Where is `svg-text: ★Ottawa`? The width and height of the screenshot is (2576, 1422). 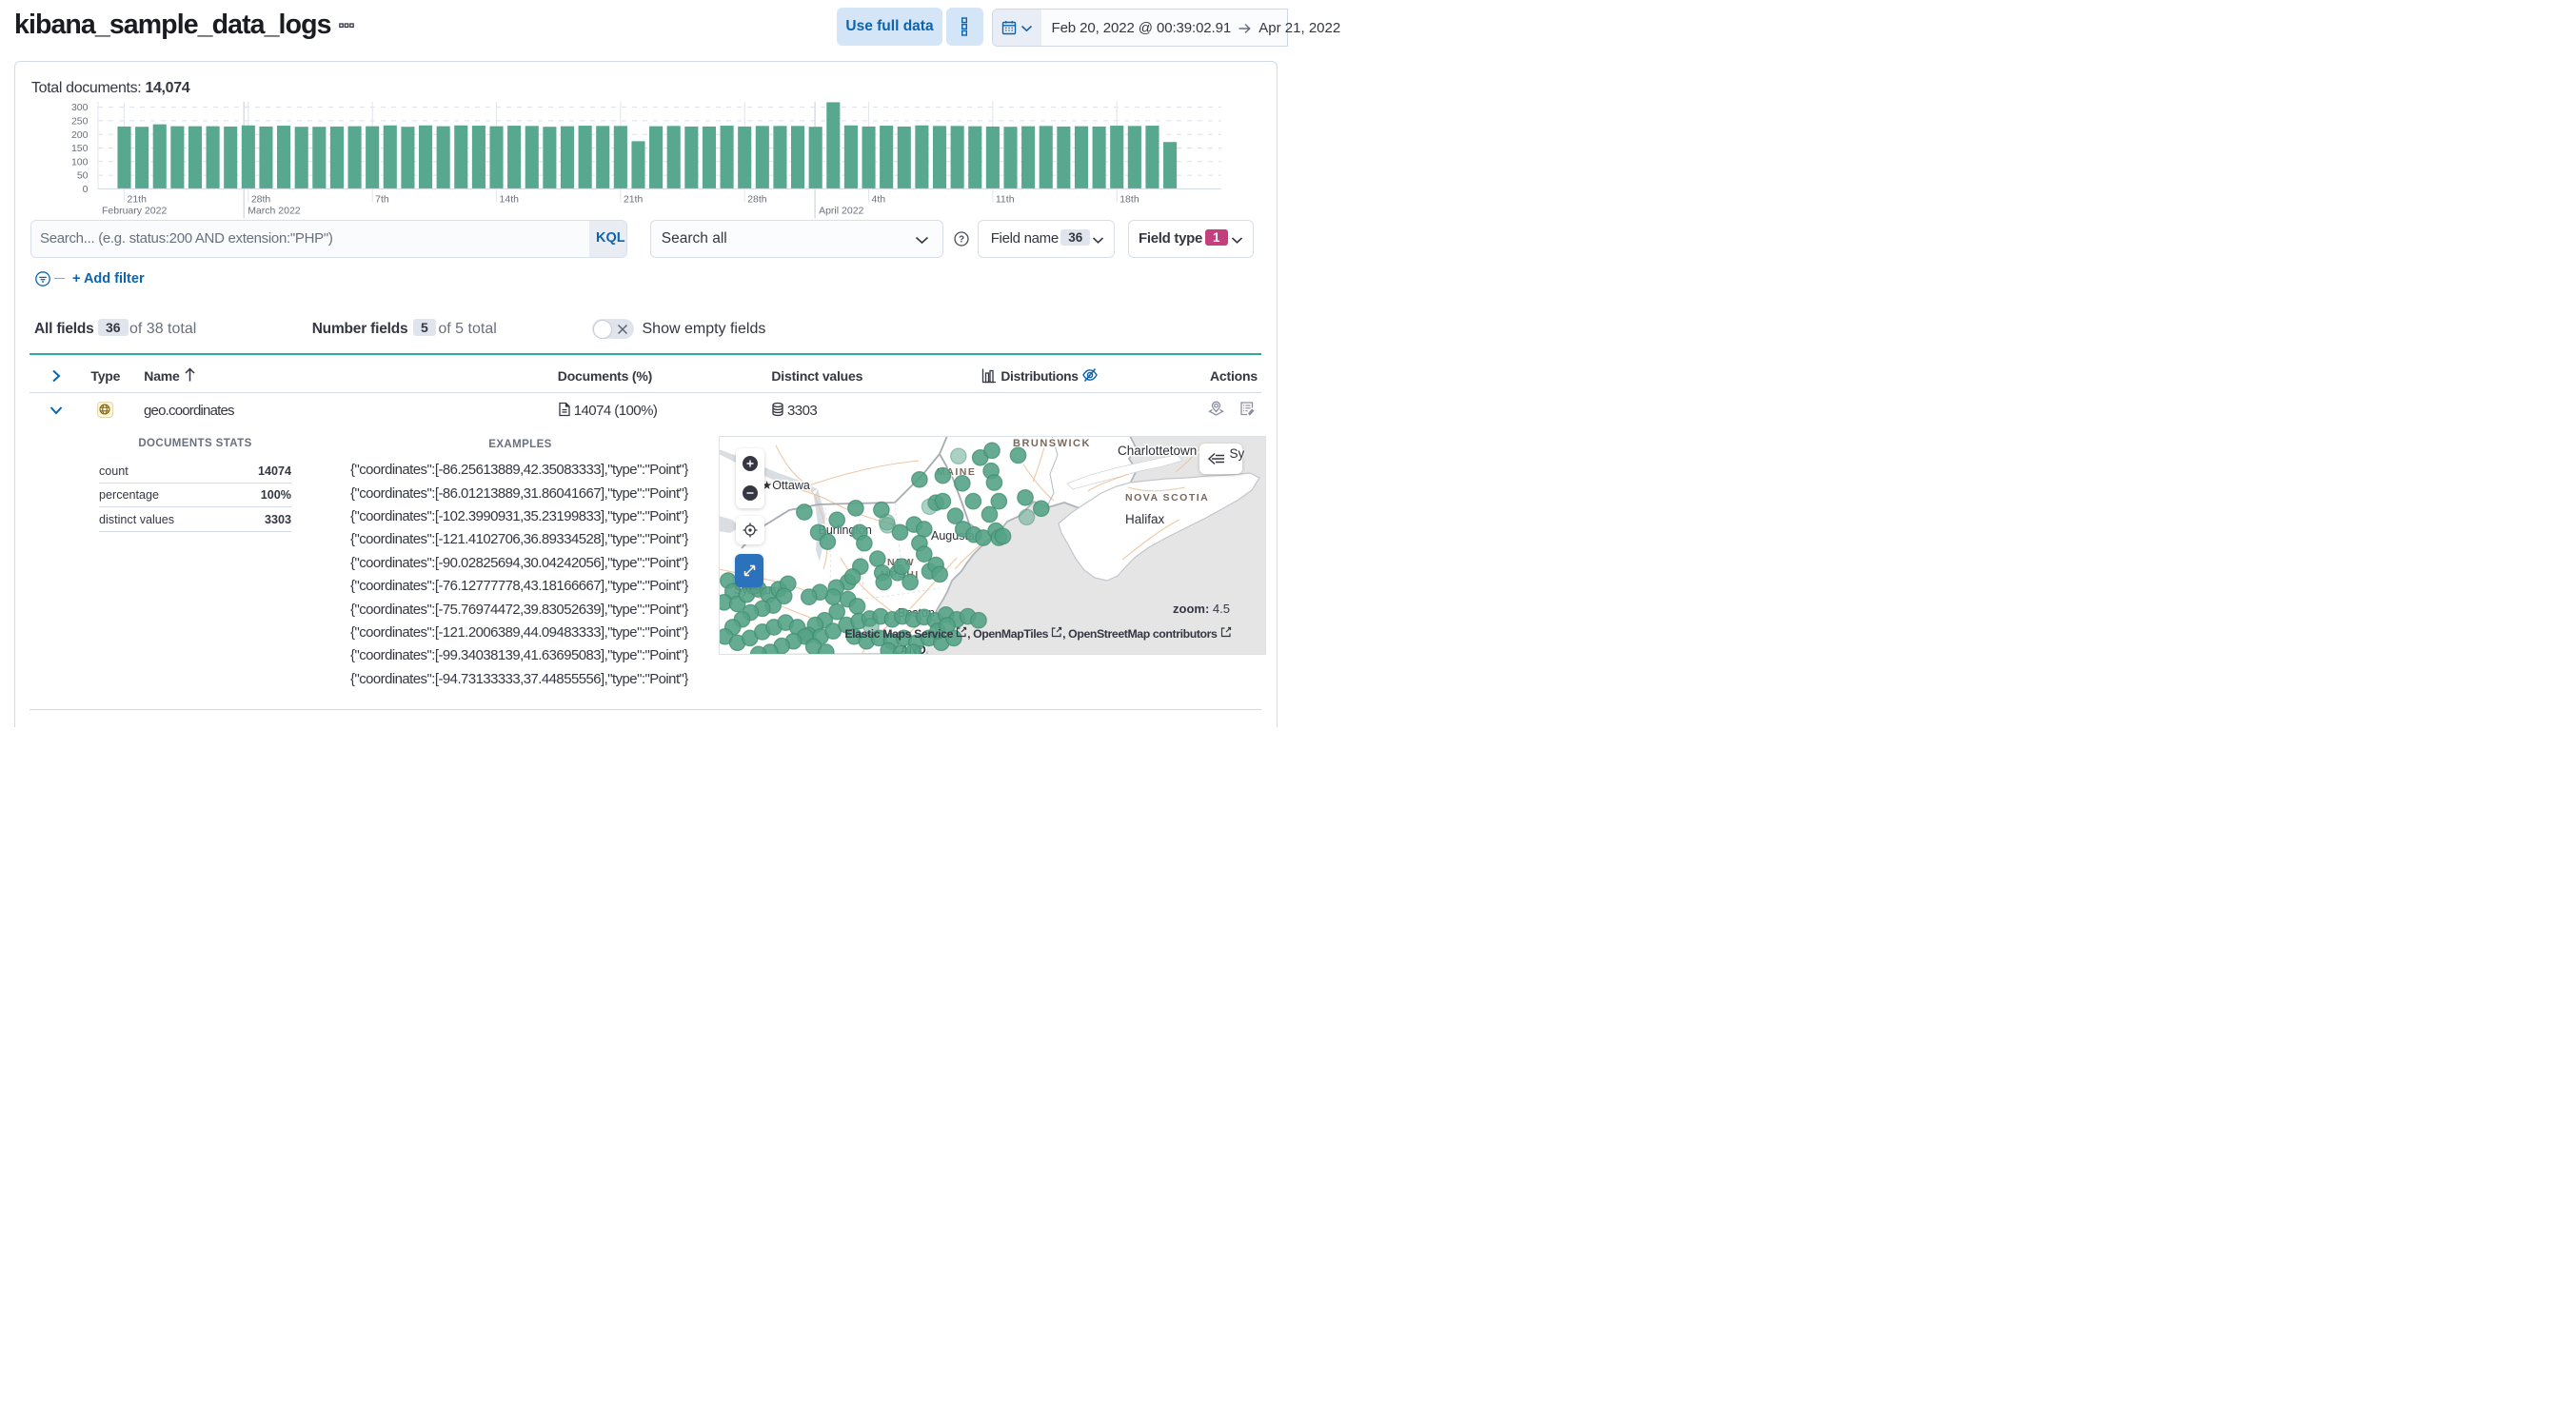
svg-text: ★Ottawa is located at coordinates (786, 485).